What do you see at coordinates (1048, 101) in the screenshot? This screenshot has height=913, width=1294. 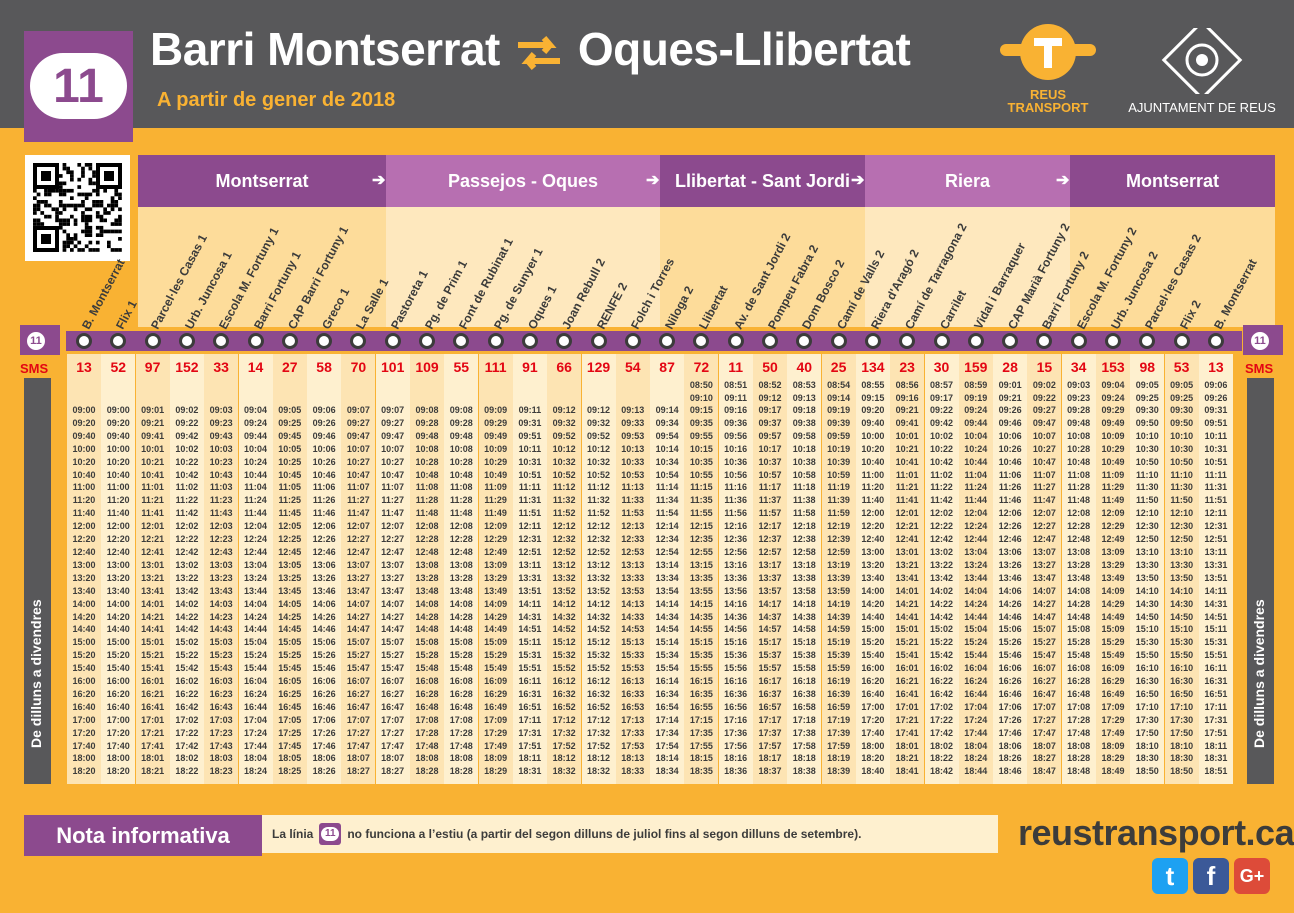 I see `operator-name: REUS TRANSPORT` at bounding box center [1048, 101].